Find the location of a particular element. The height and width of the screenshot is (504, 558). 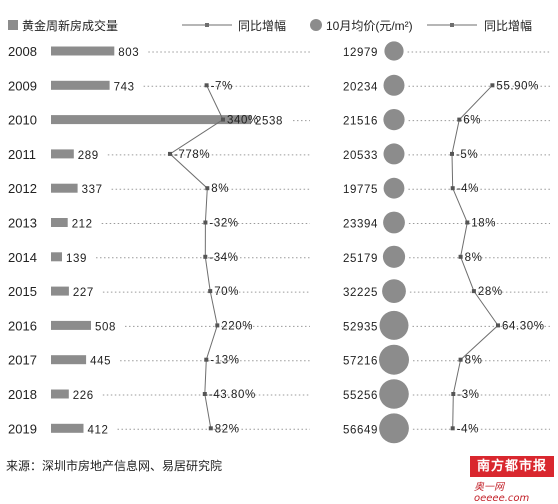

price-value-label: 23394 is located at coordinates (360, 225).